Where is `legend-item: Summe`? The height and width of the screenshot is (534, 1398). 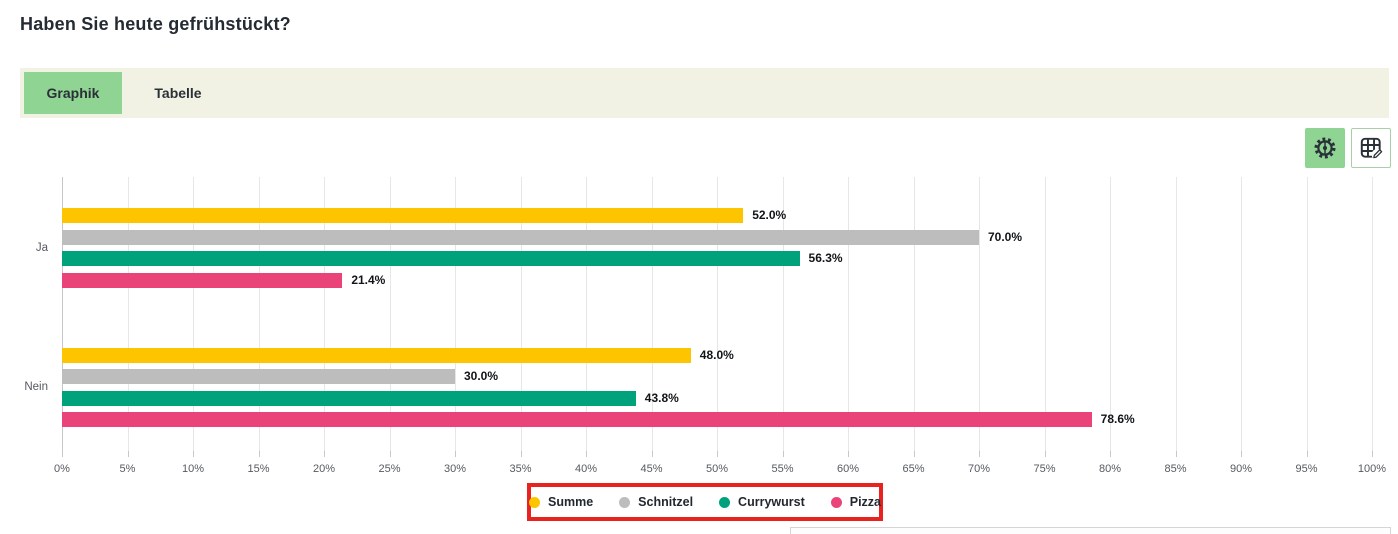
legend-item: Summe is located at coordinates (561, 502).